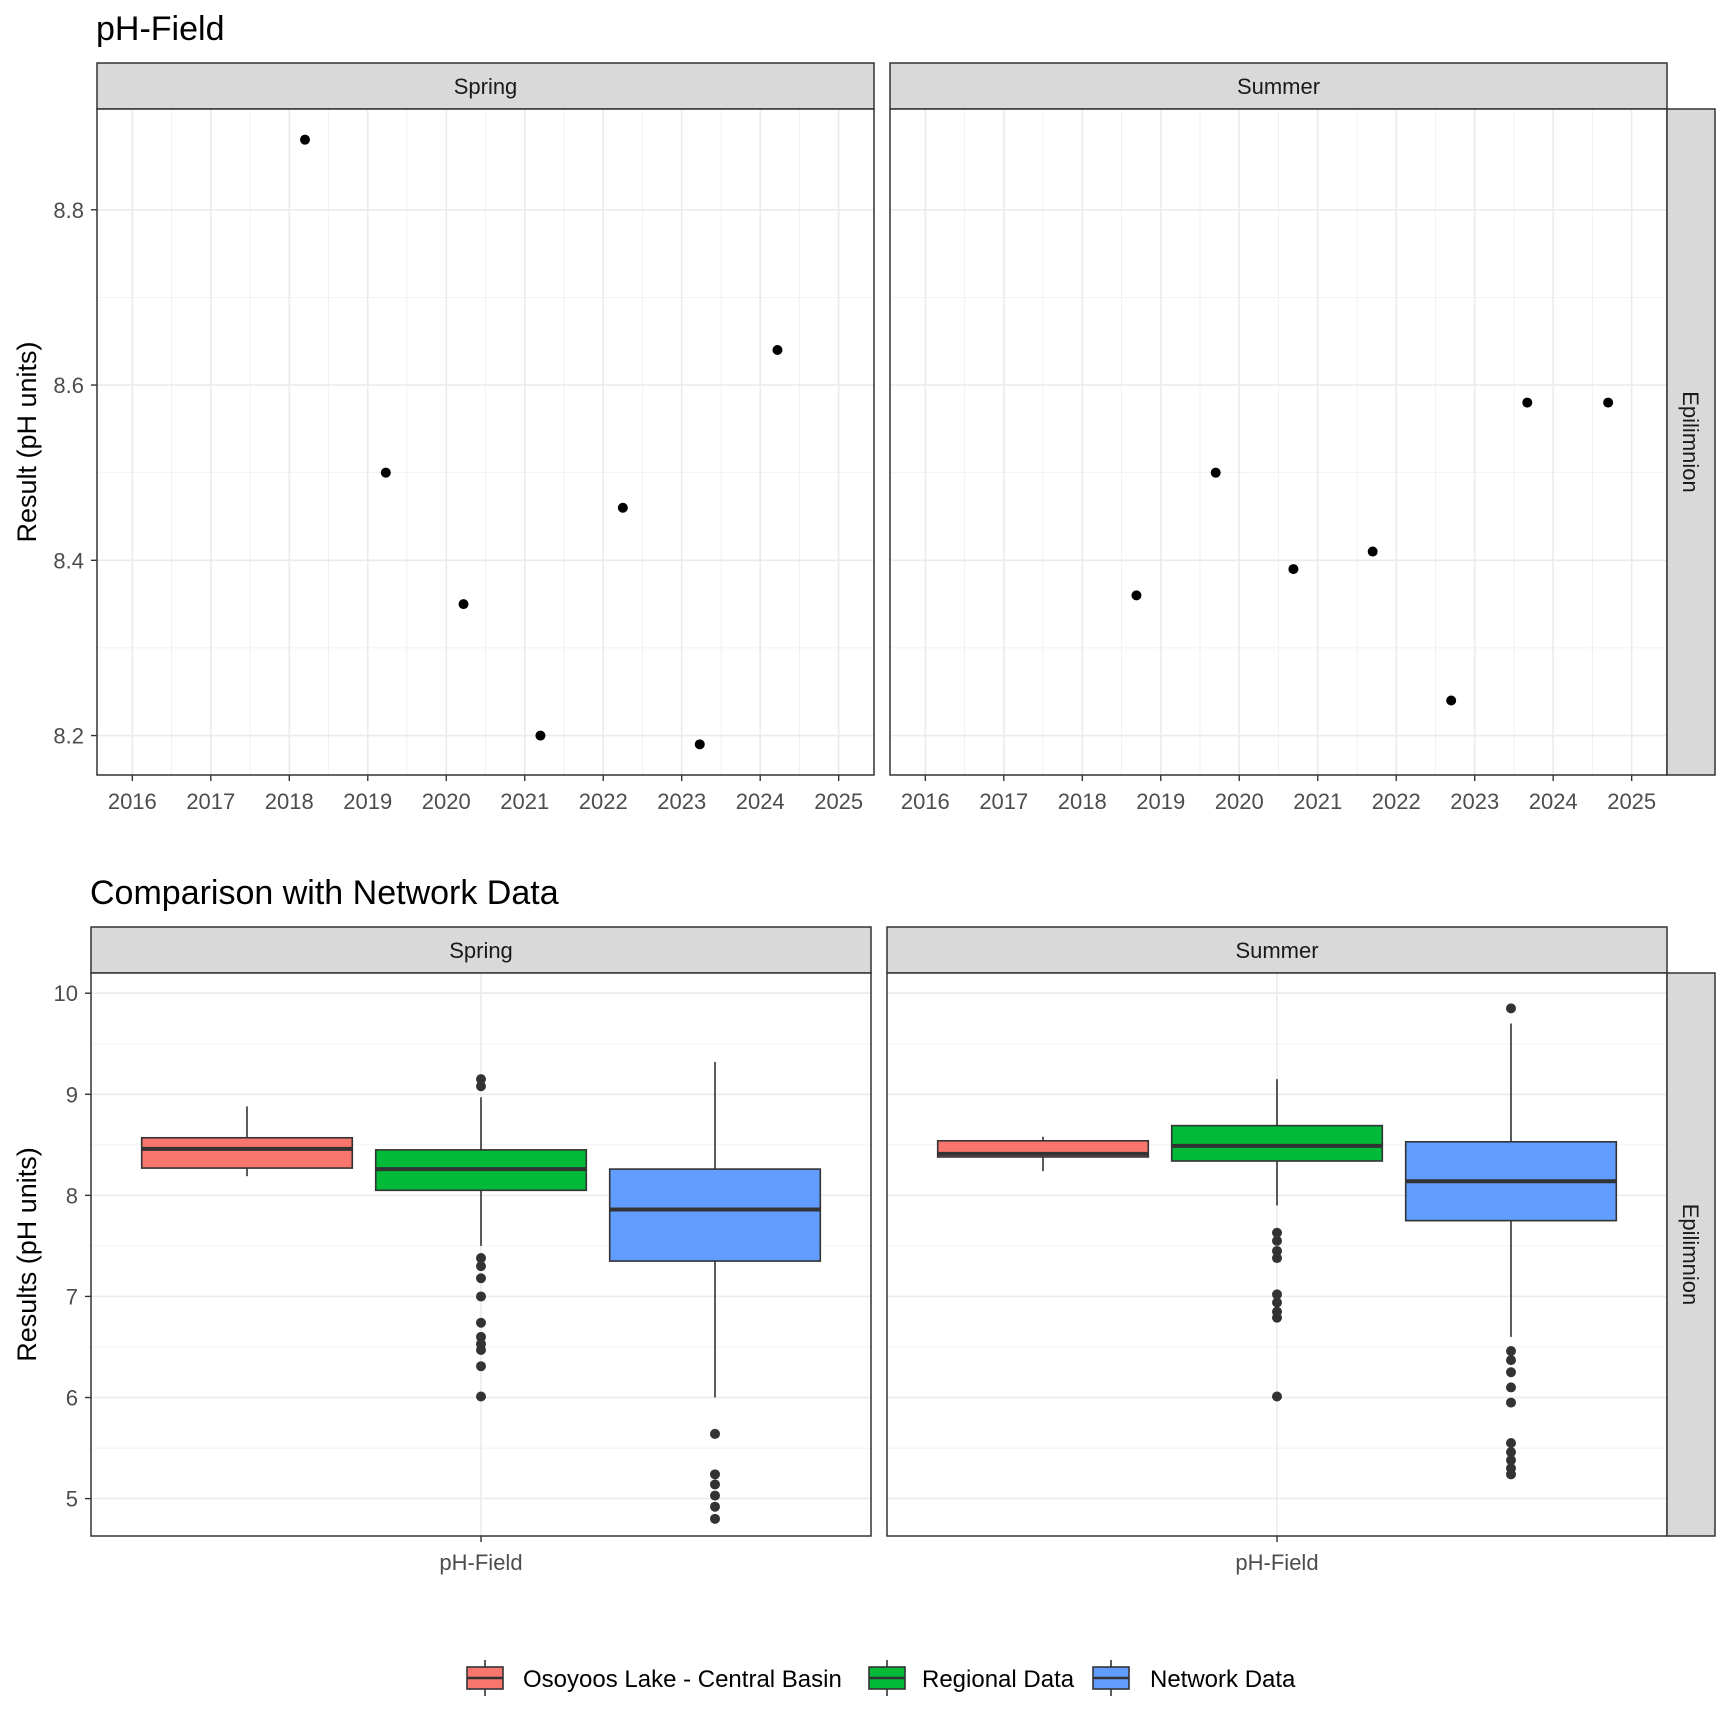  Describe the element at coordinates (68, 560) in the screenshot. I see `y-tick-label: 8.4` at that location.